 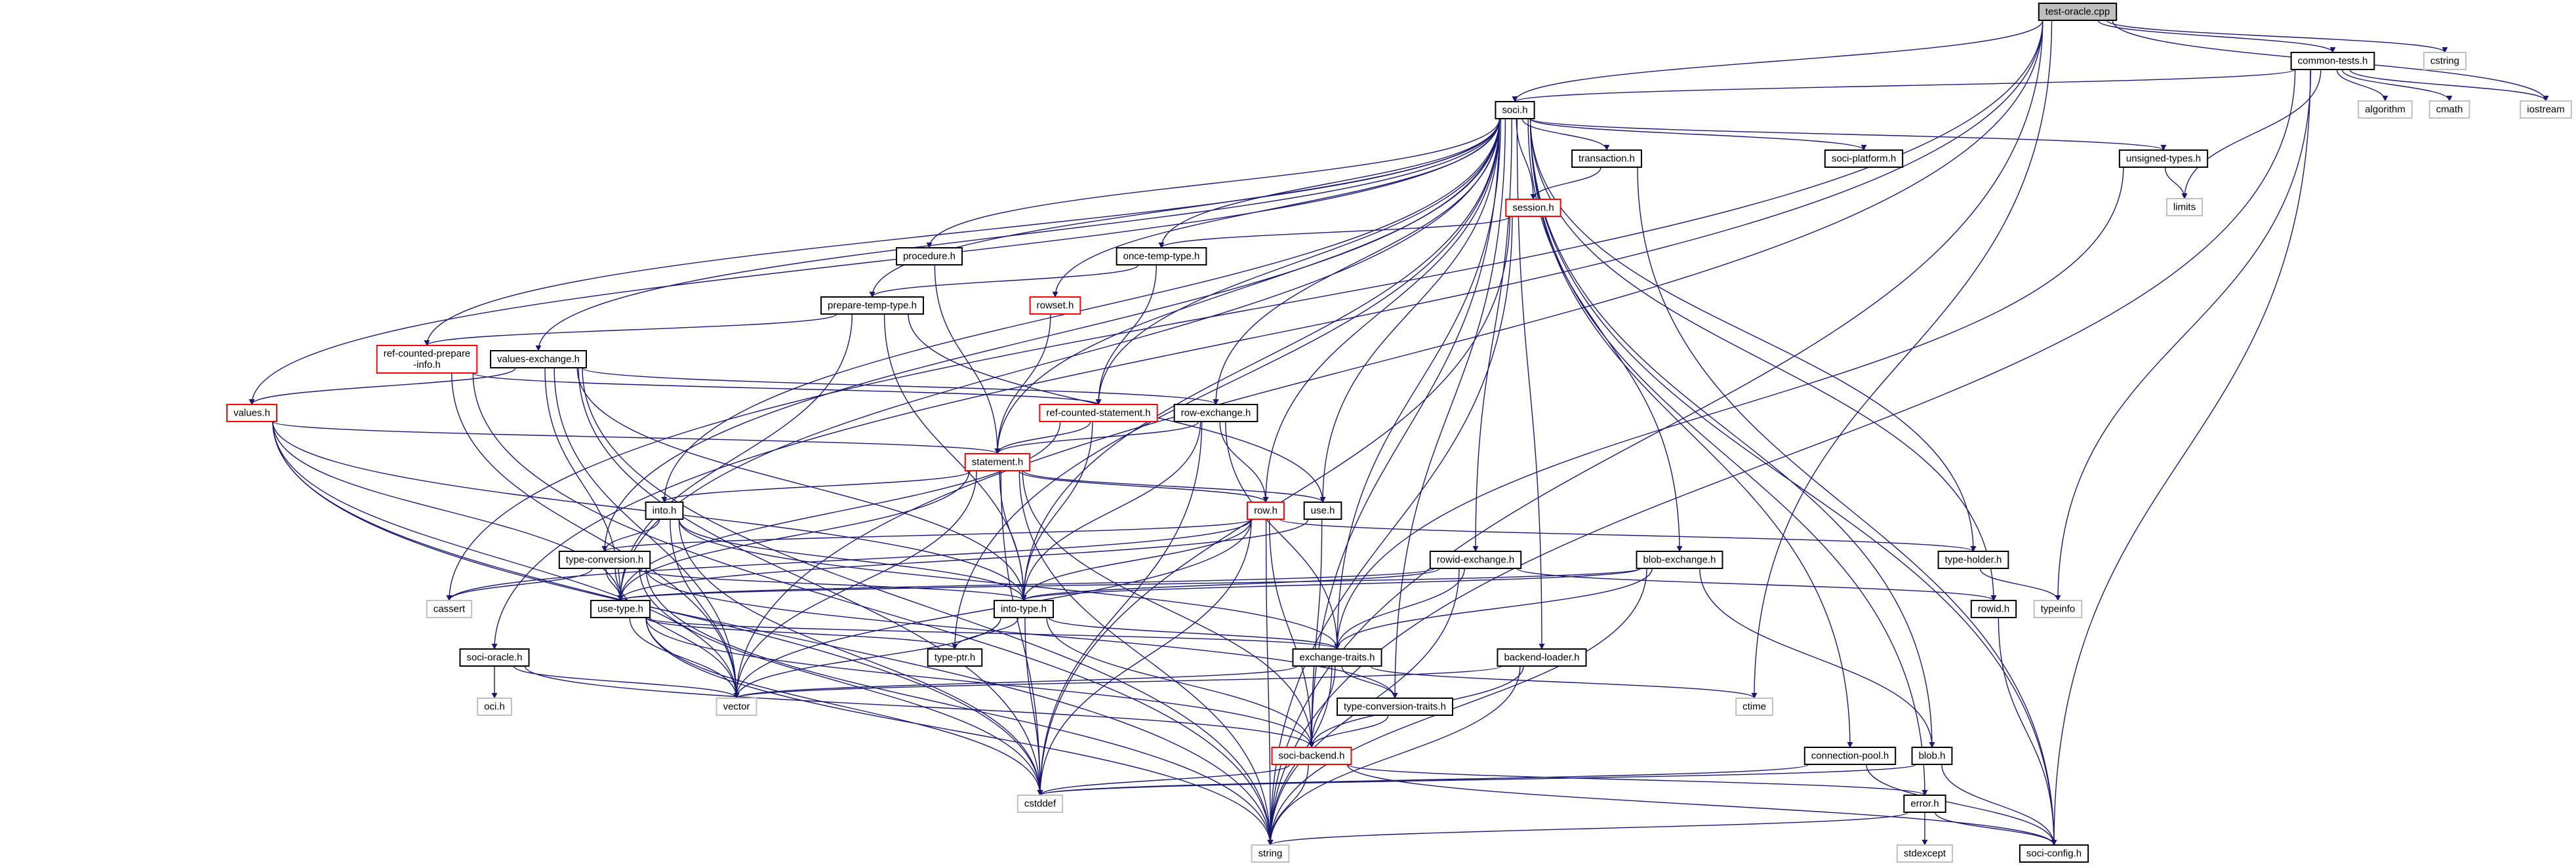 I want to click on node-error-h: error.h, so click(x=1924, y=804).